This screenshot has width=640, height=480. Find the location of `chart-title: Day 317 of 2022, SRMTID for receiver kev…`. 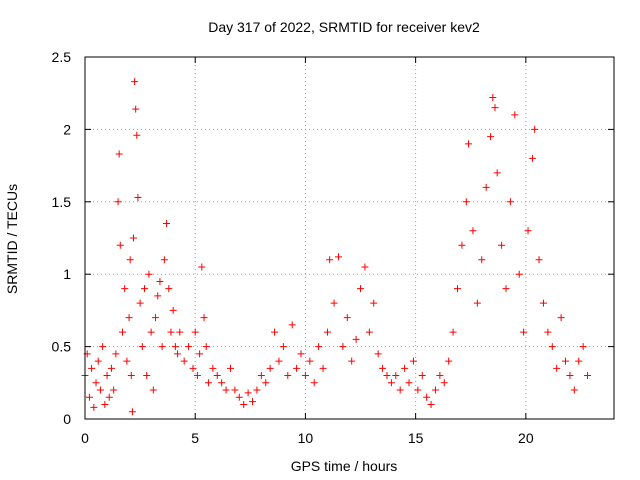

chart-title: Day 317 of 2022, SRMTID for receiver kev… is located at coordinates (344, 27).